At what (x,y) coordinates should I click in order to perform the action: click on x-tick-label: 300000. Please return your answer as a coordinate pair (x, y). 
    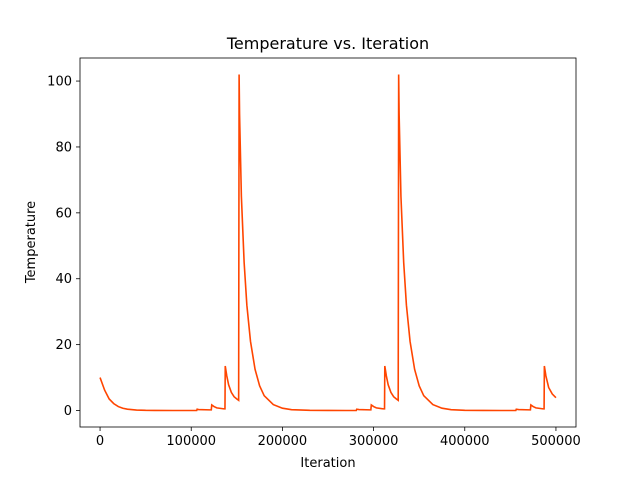
    Looking at the image, I should click on (374, 441).